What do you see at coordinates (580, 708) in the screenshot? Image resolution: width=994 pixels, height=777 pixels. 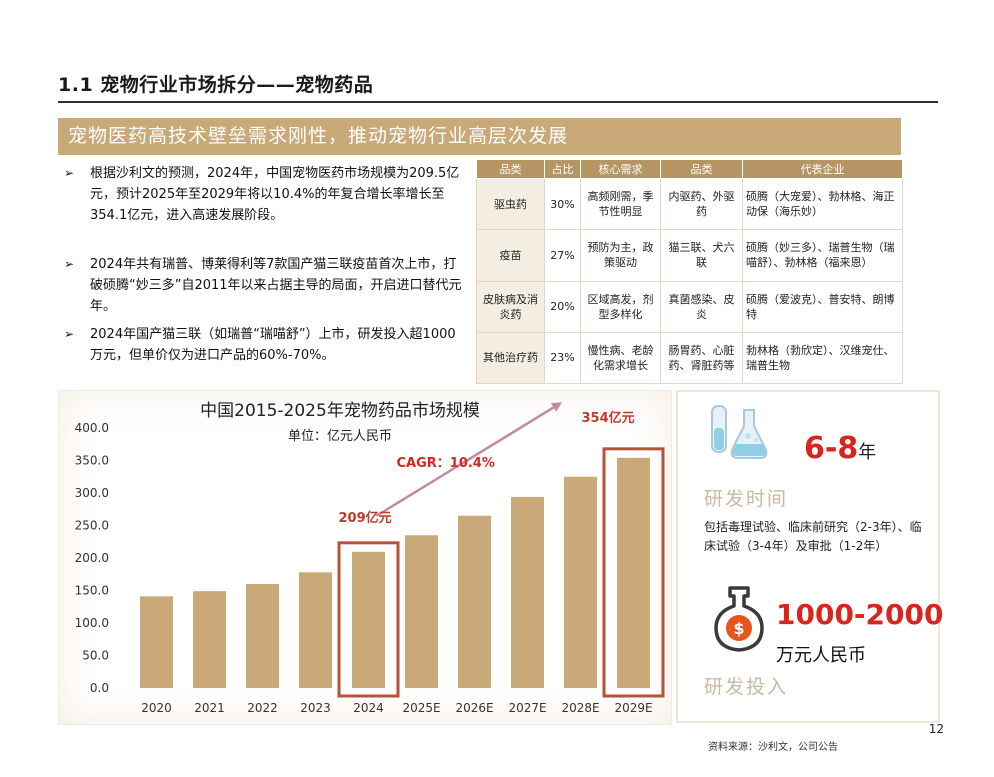 I see `x-tick-label: 2028E` at bounding box center [580, 708].